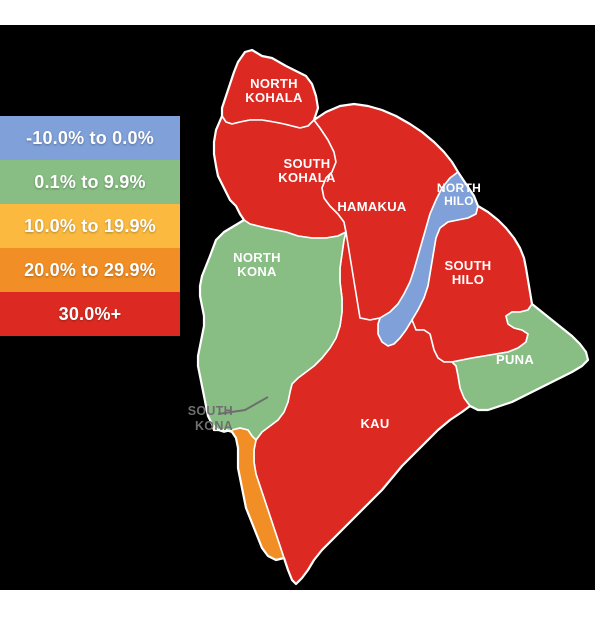 Image resolution: width=600 pixels, height=640 pixels. I want to click on district-label-north-kona: NORTH KONA, so click(257, 264).